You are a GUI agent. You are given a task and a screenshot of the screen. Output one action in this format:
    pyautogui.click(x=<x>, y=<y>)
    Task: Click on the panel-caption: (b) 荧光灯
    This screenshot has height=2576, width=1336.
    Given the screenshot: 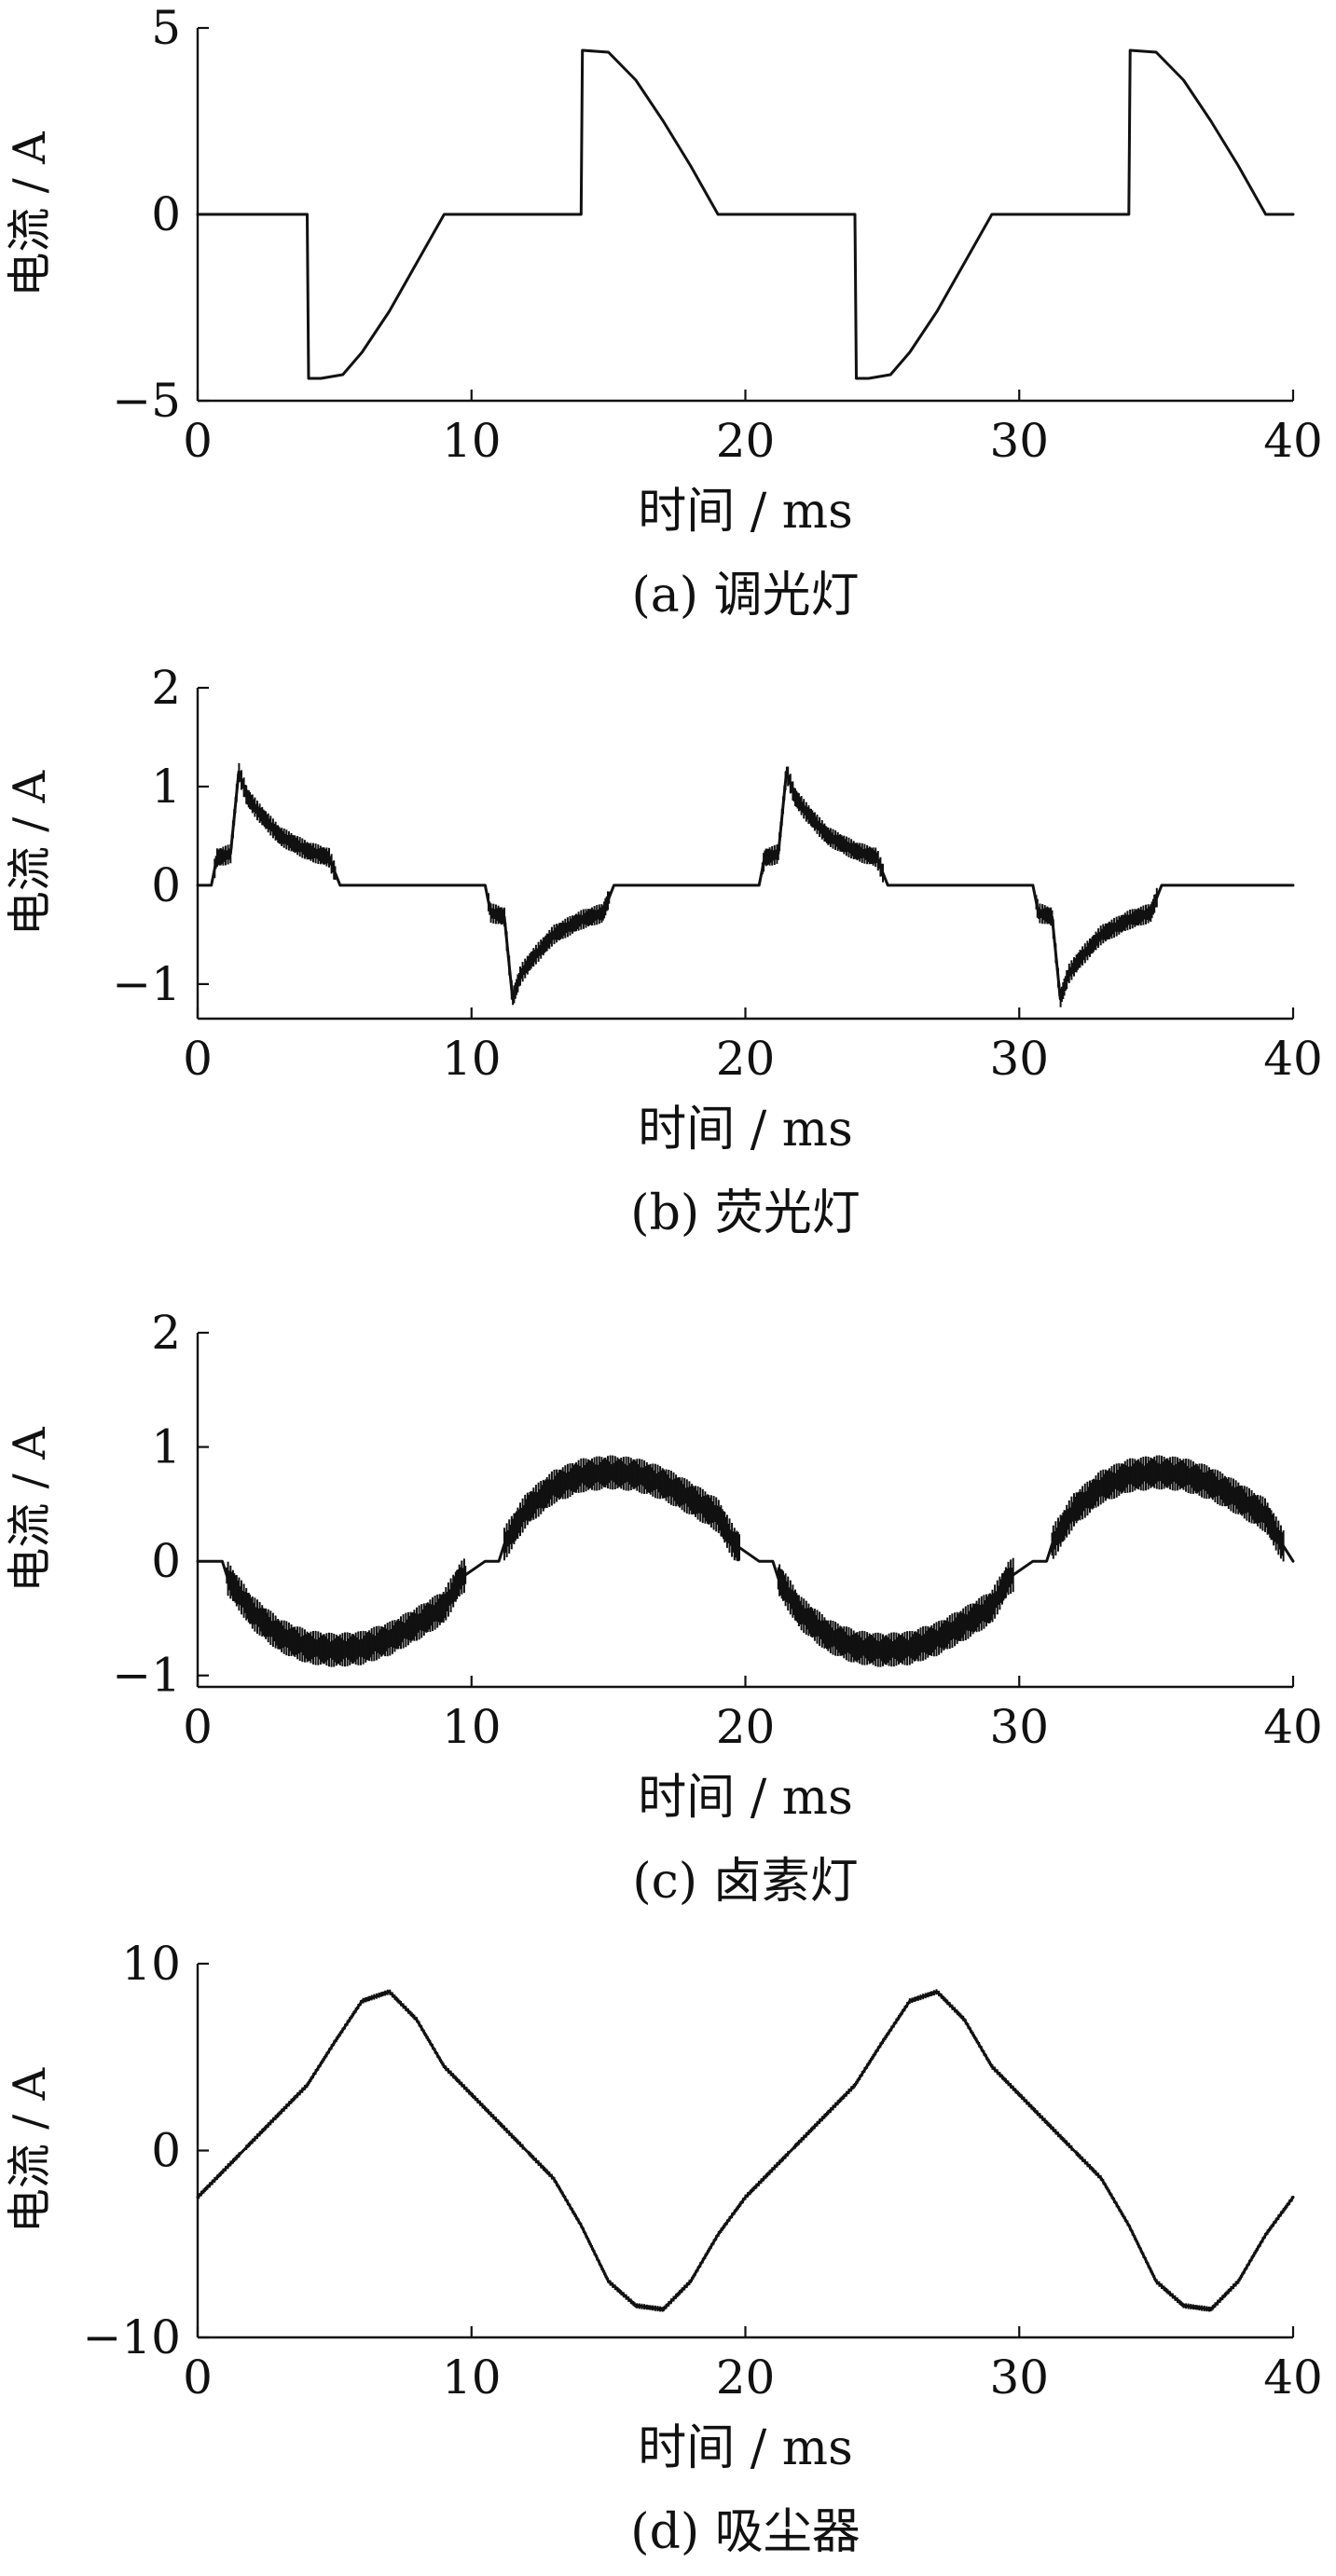 What is the action you would take?
    pyautogui.click(x=745, y=1213)
    